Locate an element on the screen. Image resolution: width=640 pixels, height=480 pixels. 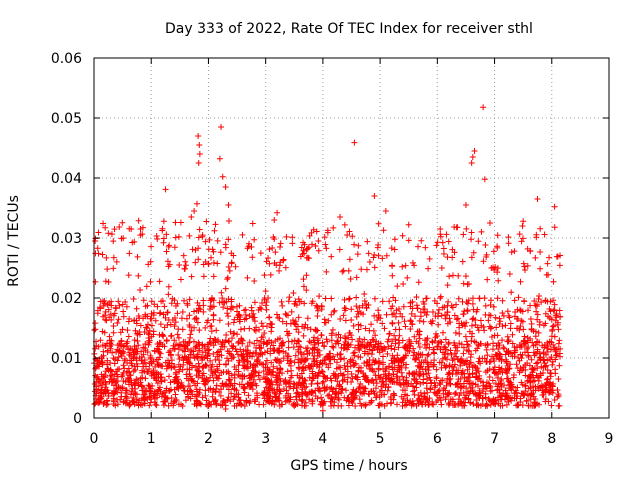
x-axis-label: GPS time / hours is located at coordinates (348, 466).